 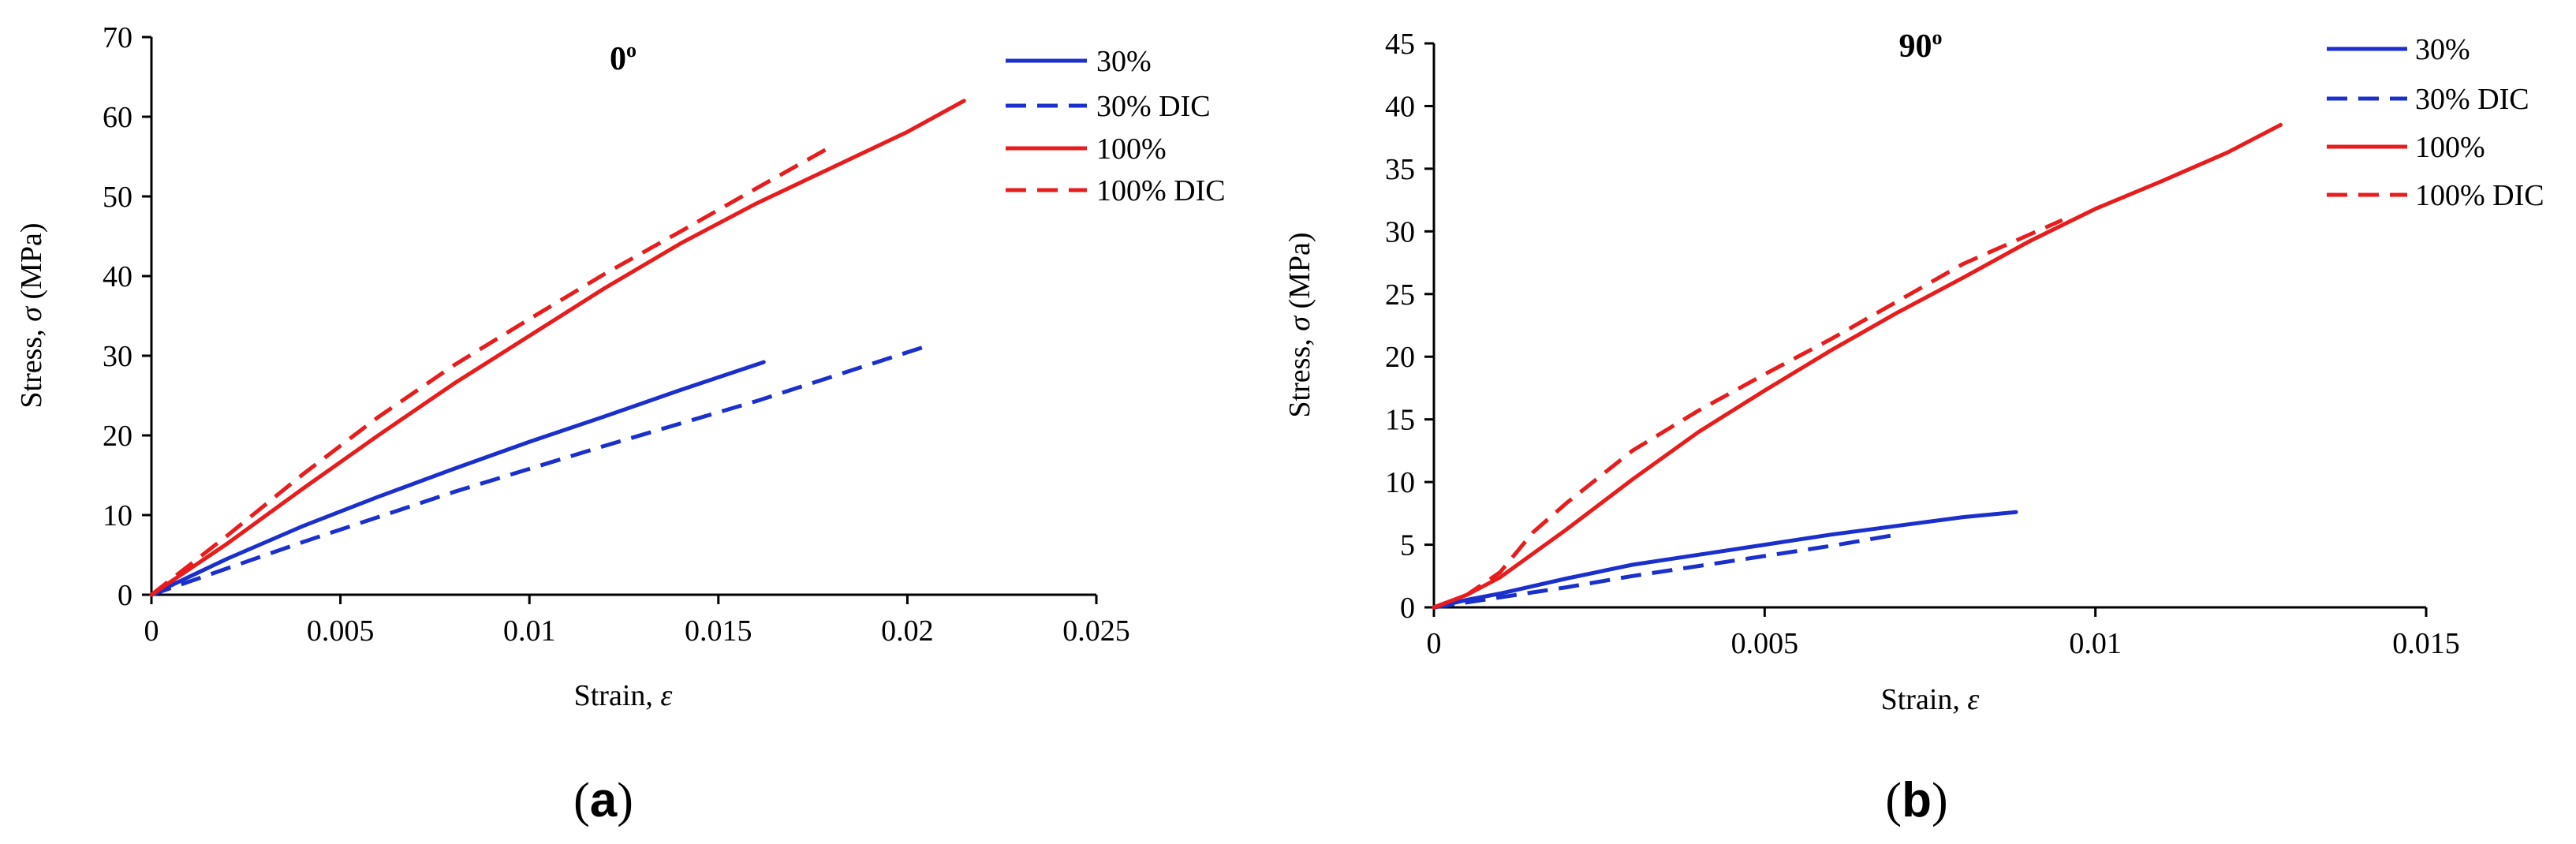 What do you see at coordinates (31, 315) in the screenshot?
I see `chart-a-y-label: Stress, σ (MPa)` at bounding box center [31, 315].